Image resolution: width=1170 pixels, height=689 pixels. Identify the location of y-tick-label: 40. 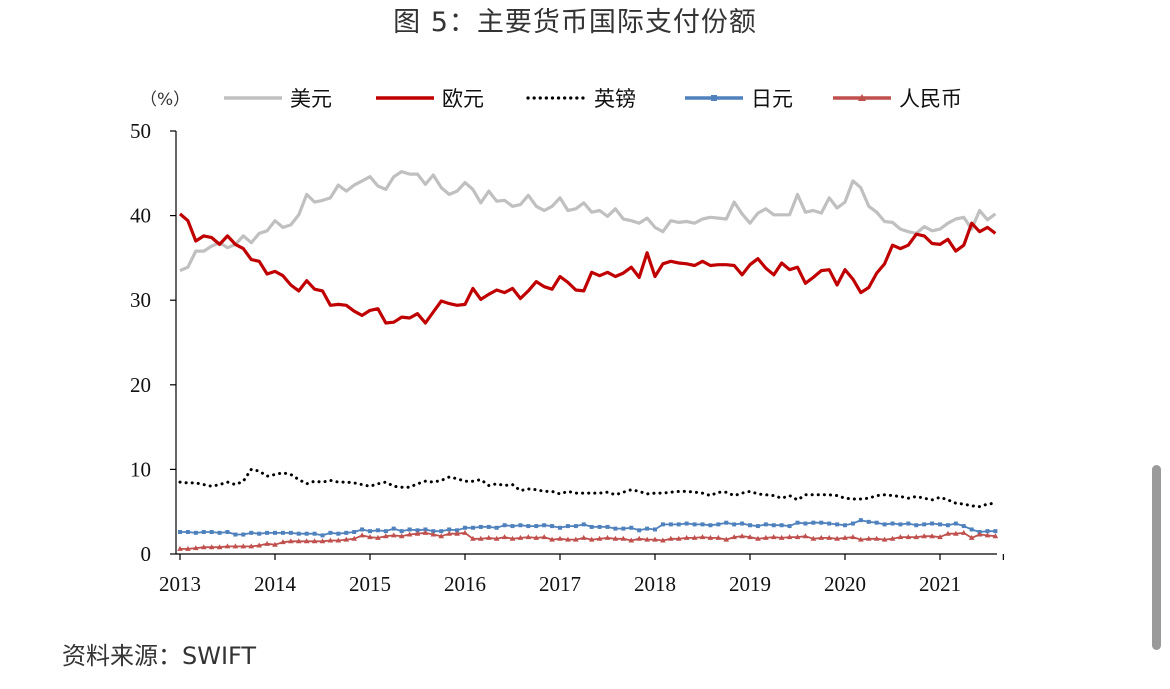
(140, 216).